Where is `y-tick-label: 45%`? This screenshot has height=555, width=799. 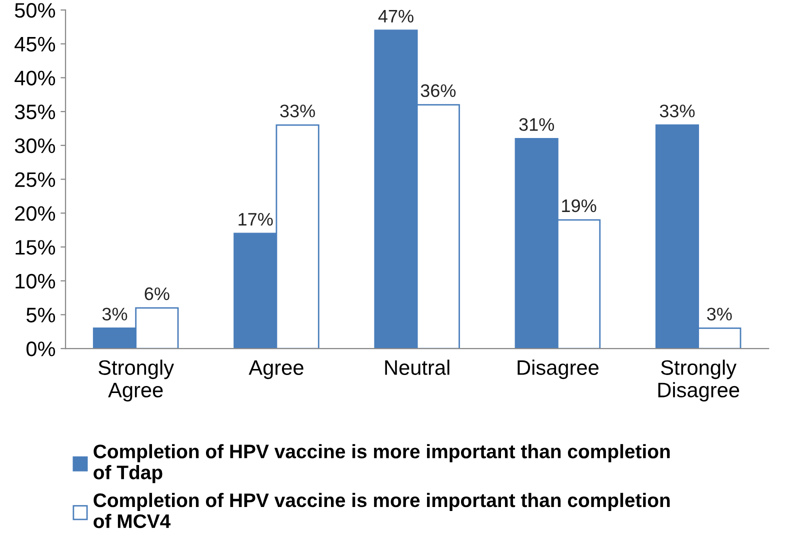 y-tick-label: 45% is located at coordinates (35, 44).